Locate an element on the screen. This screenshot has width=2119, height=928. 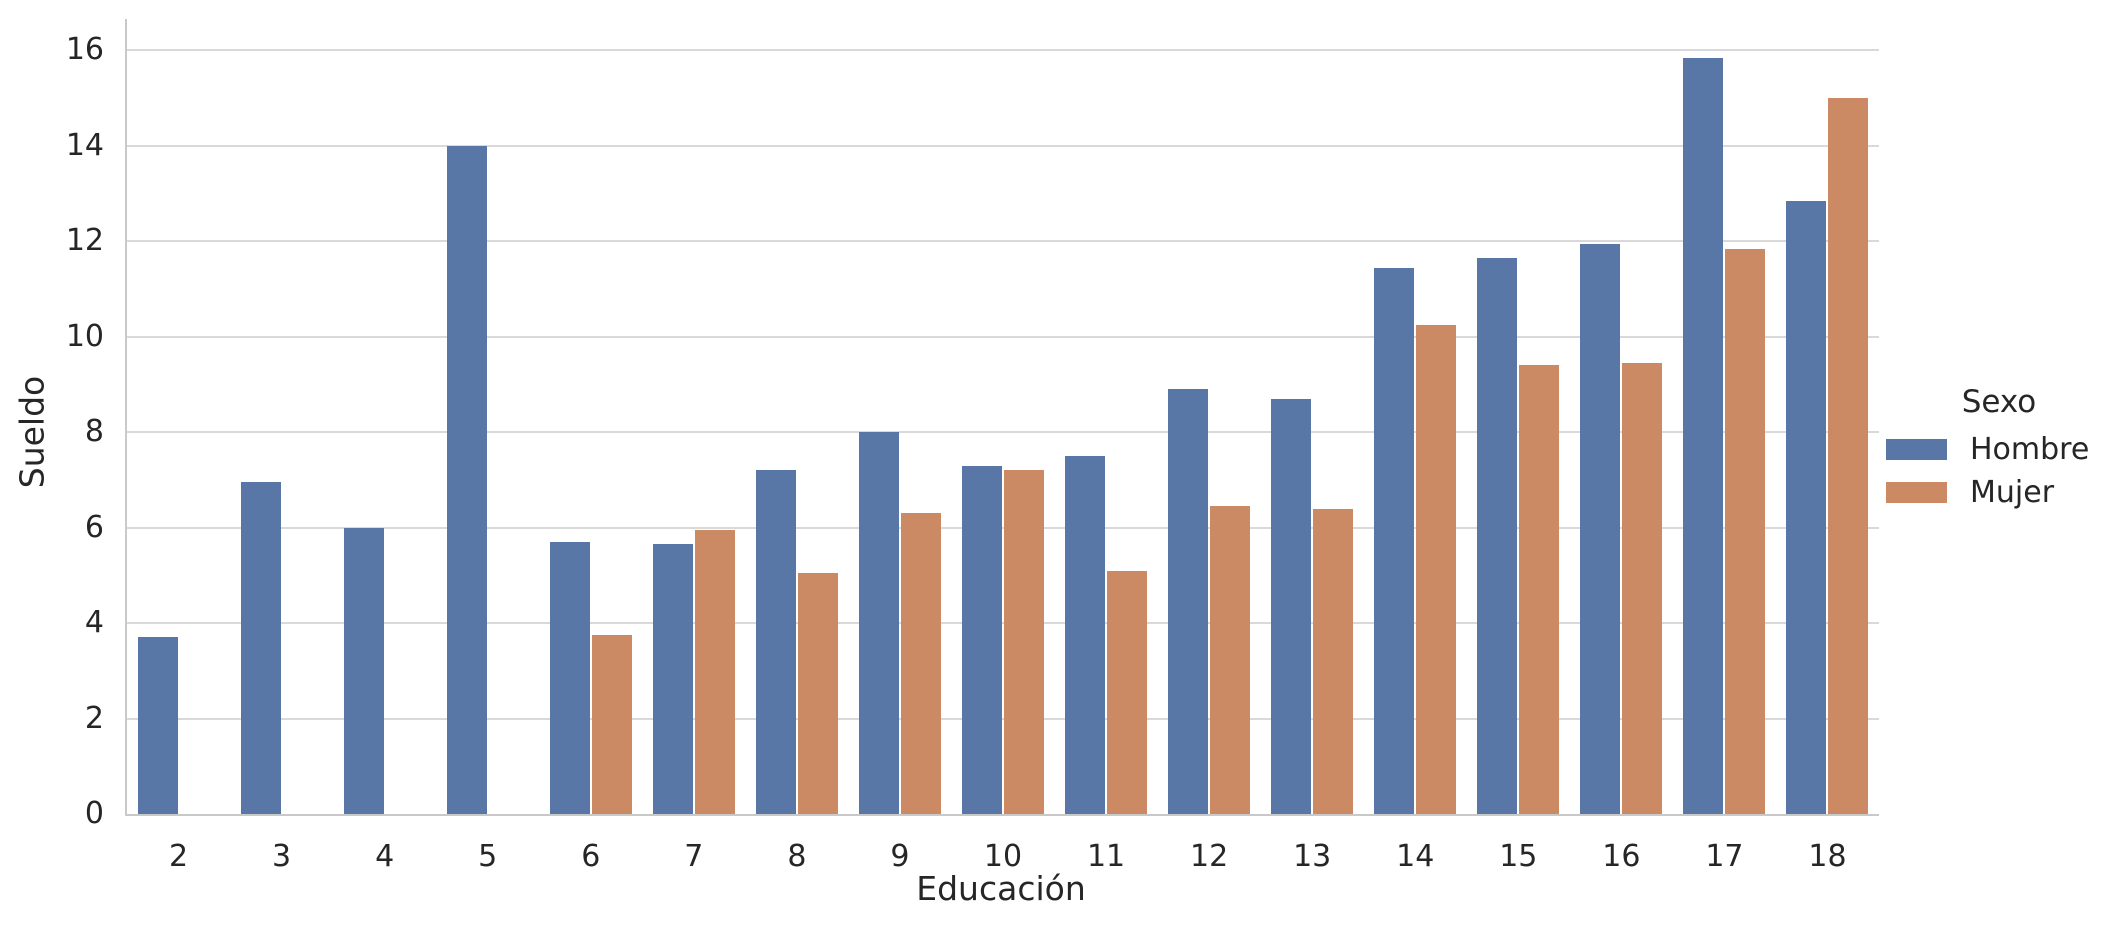
x-axis-tick-label-11: 11 is located at coordinates (1106, 856).